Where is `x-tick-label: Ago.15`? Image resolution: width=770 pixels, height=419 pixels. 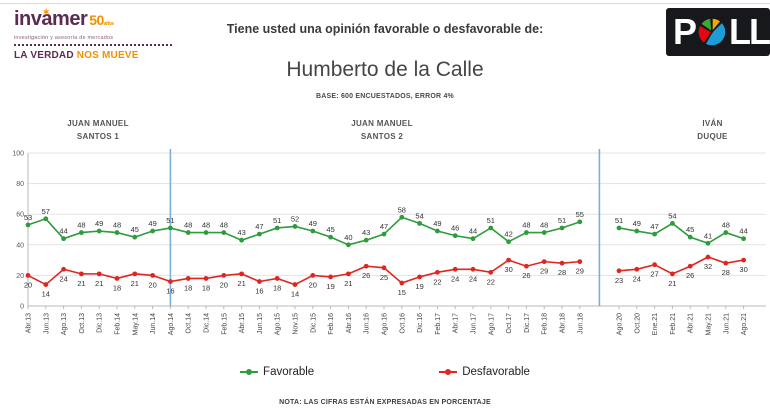
x-tick-label: Ago.15 is located at coordinates (278, 324).